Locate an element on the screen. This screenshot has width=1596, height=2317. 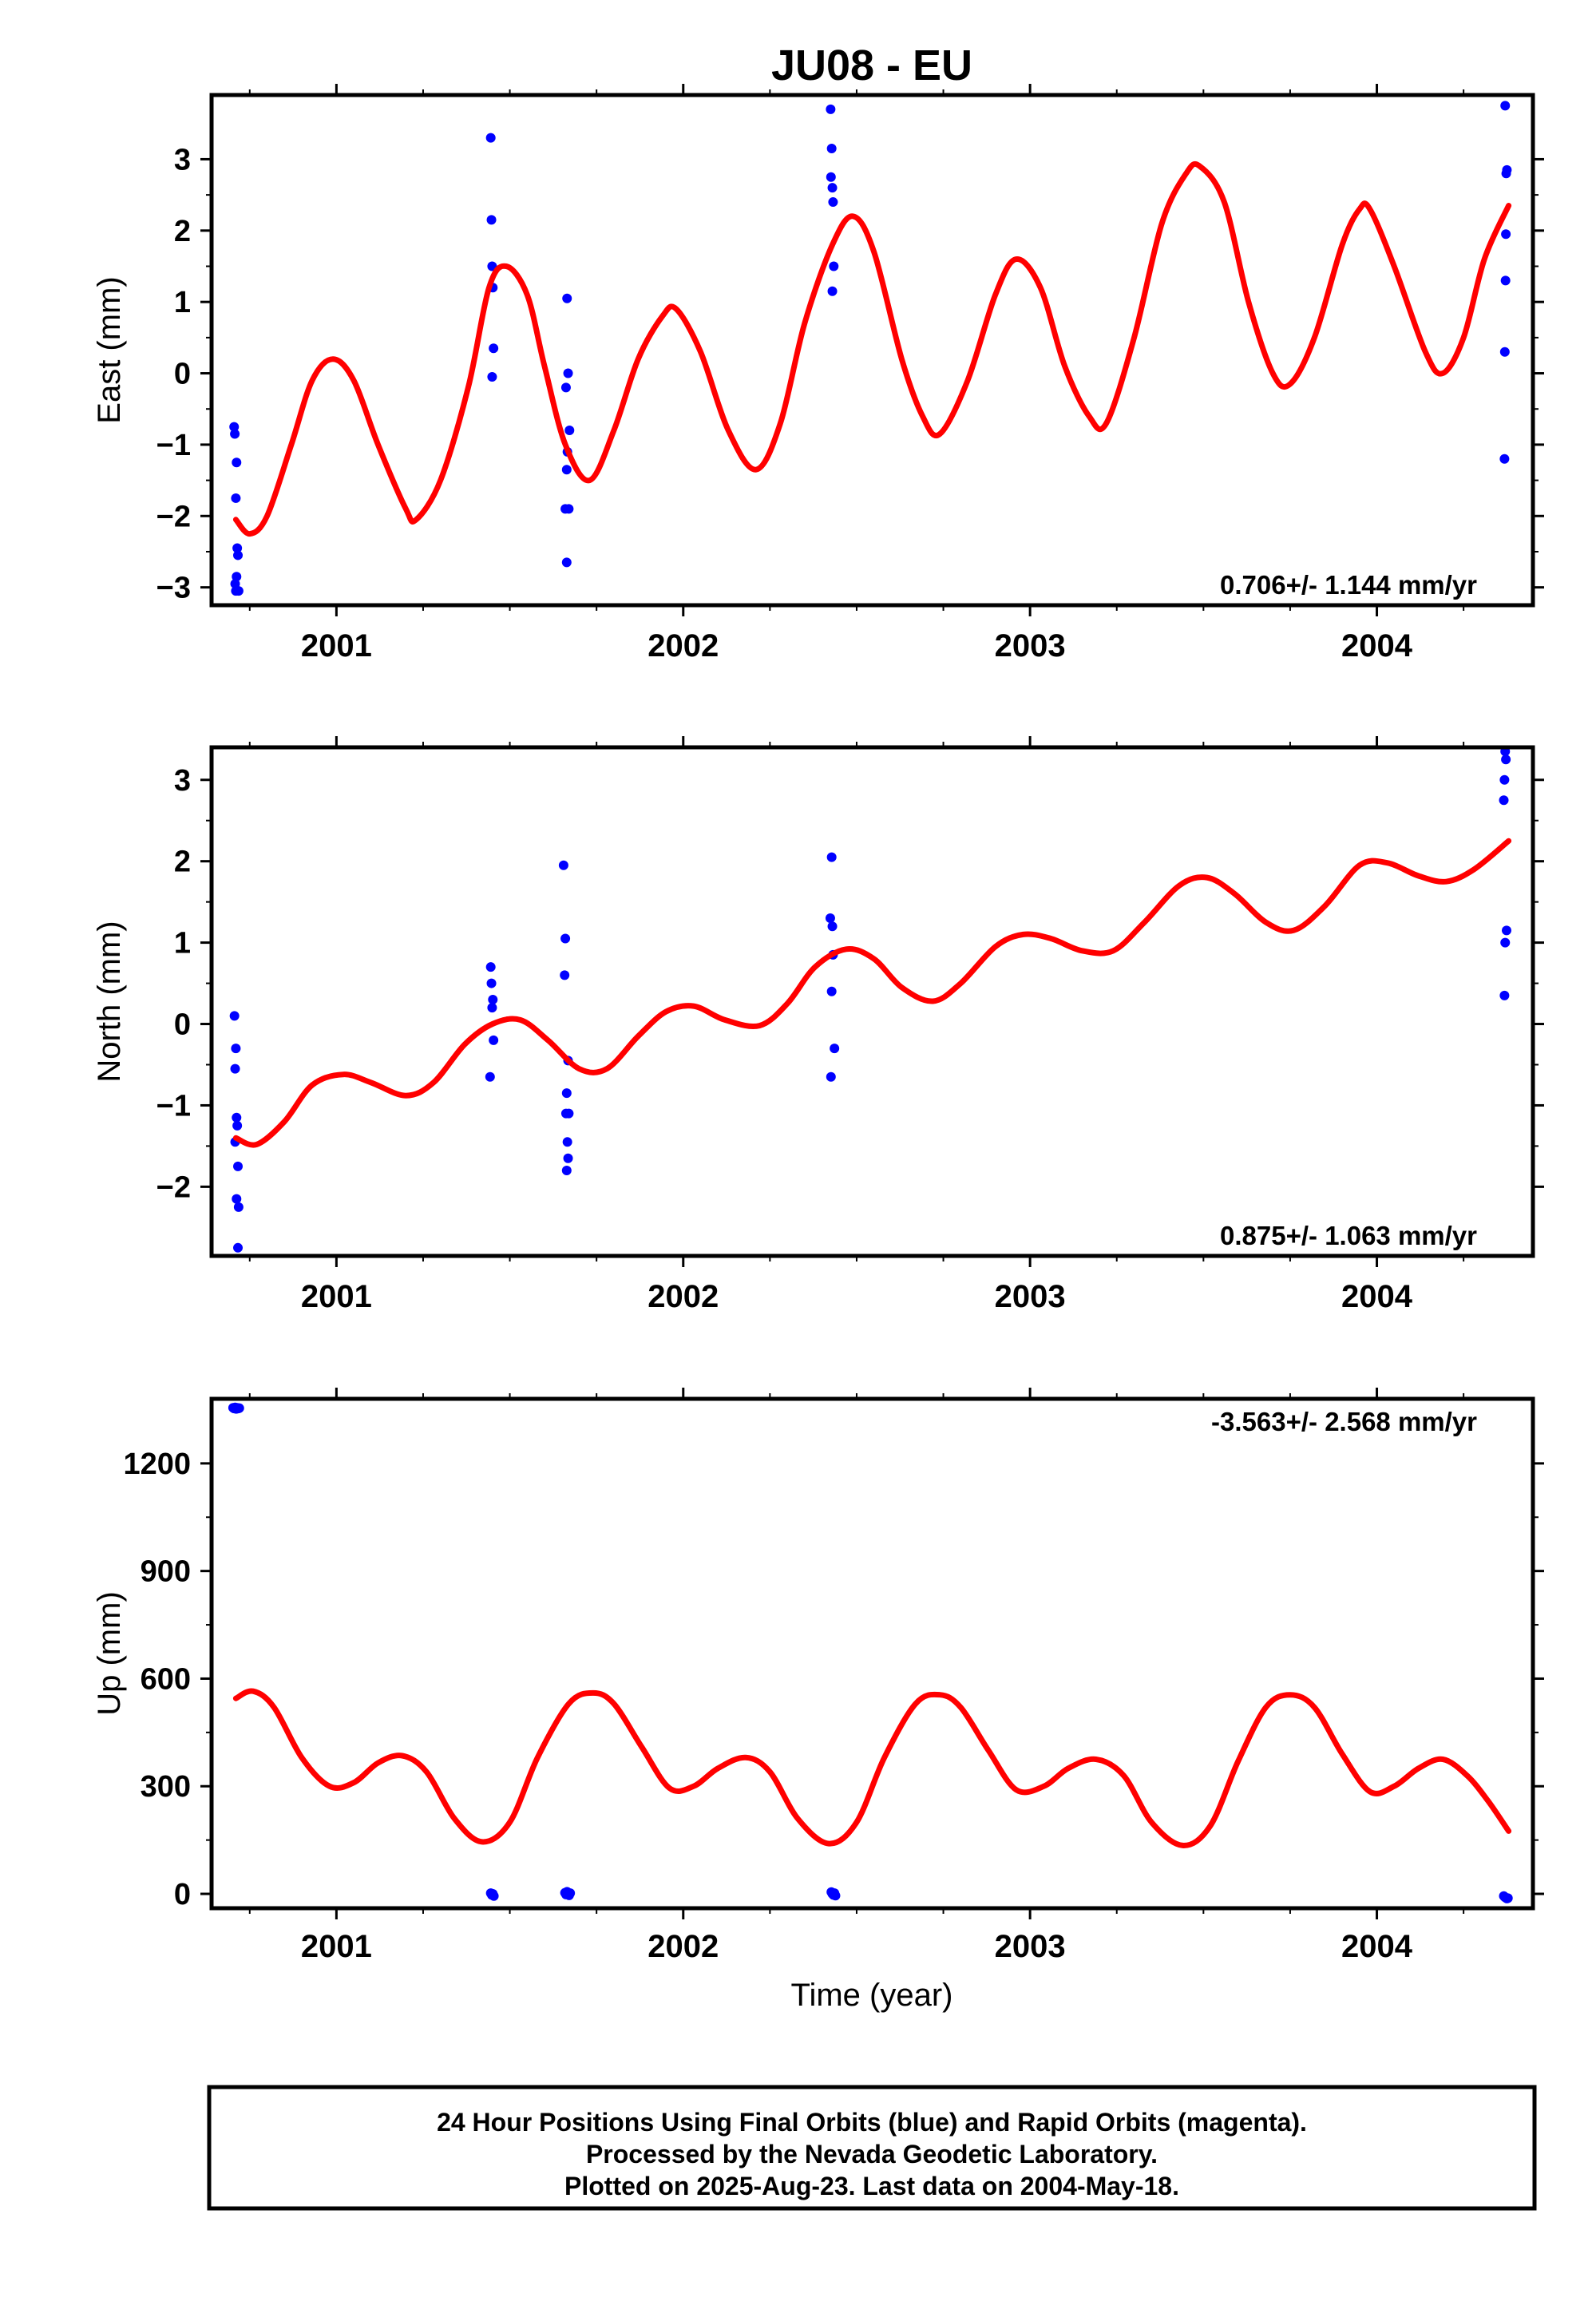
y-axis-label: East (mm) is located at coordinates (109, 349).